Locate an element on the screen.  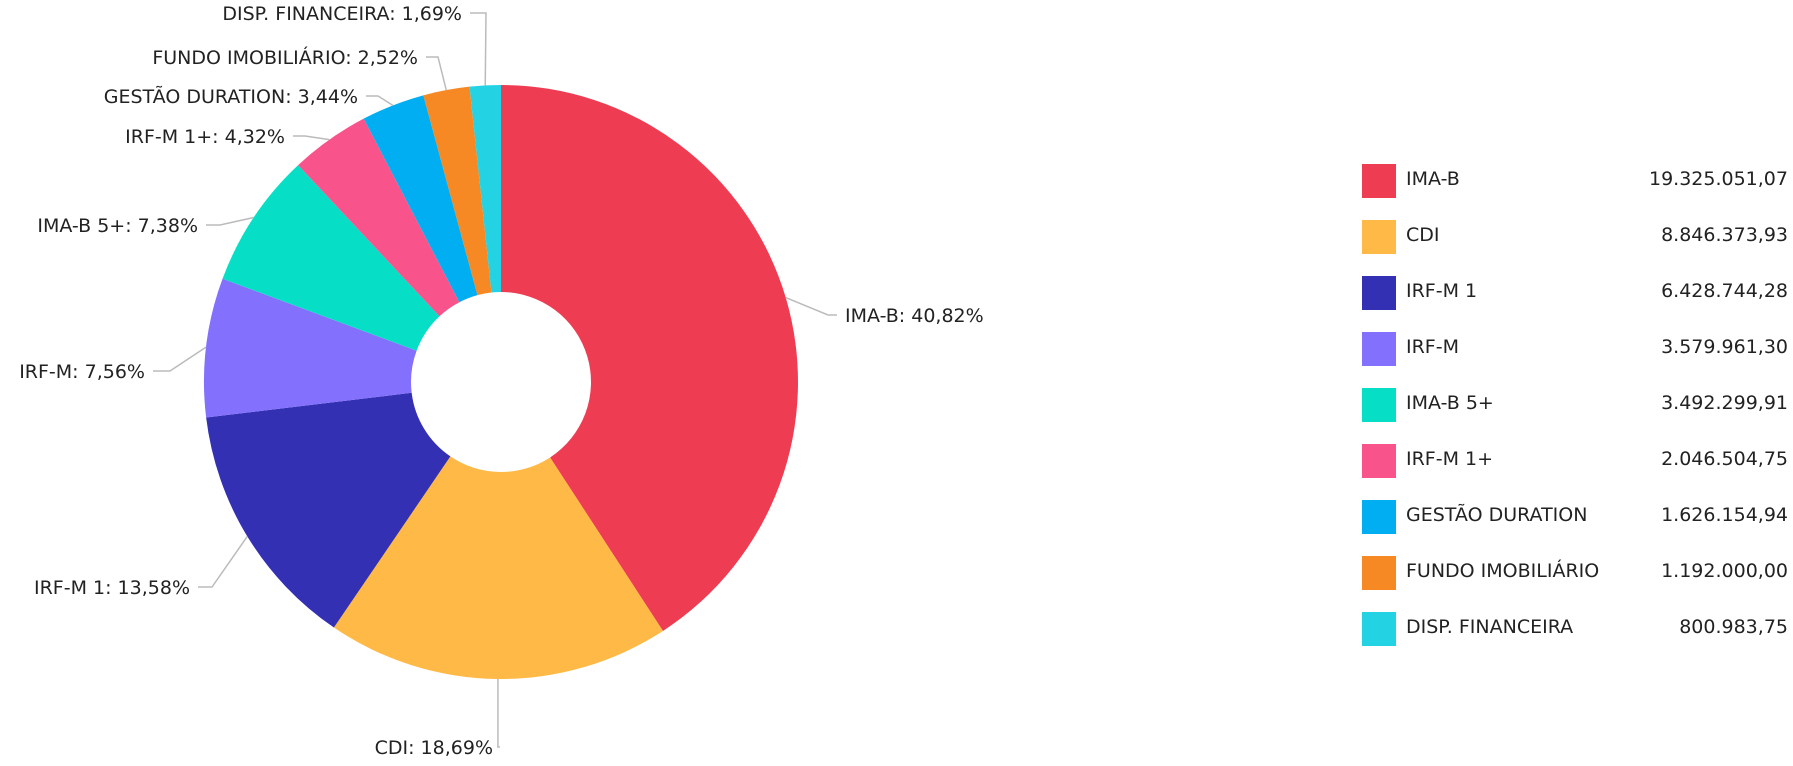
legend-item-fundo-imobiliario: FUNDO IMOBILIÁRIO 1.192.000,00 is located at coordinates (1575, 570).